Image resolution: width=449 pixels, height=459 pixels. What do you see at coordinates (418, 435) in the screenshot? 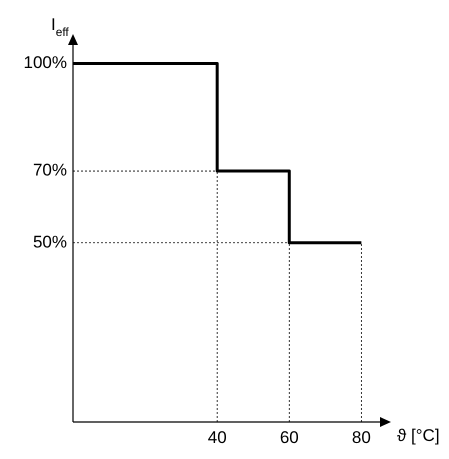
I see `x-axis-title: ϑ [°C]` at bounding box center [418, 435].